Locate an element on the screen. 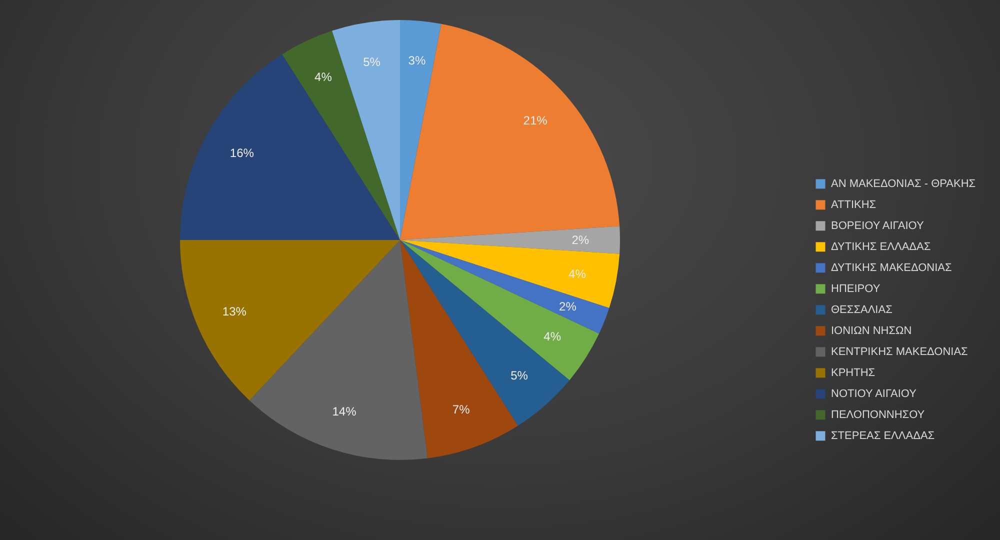 This screenshot has height=540, width=1000. legend-label: ΠΕΛΟΠΟΝΝΗΣΟΥ is located at coordinates (878, 414).